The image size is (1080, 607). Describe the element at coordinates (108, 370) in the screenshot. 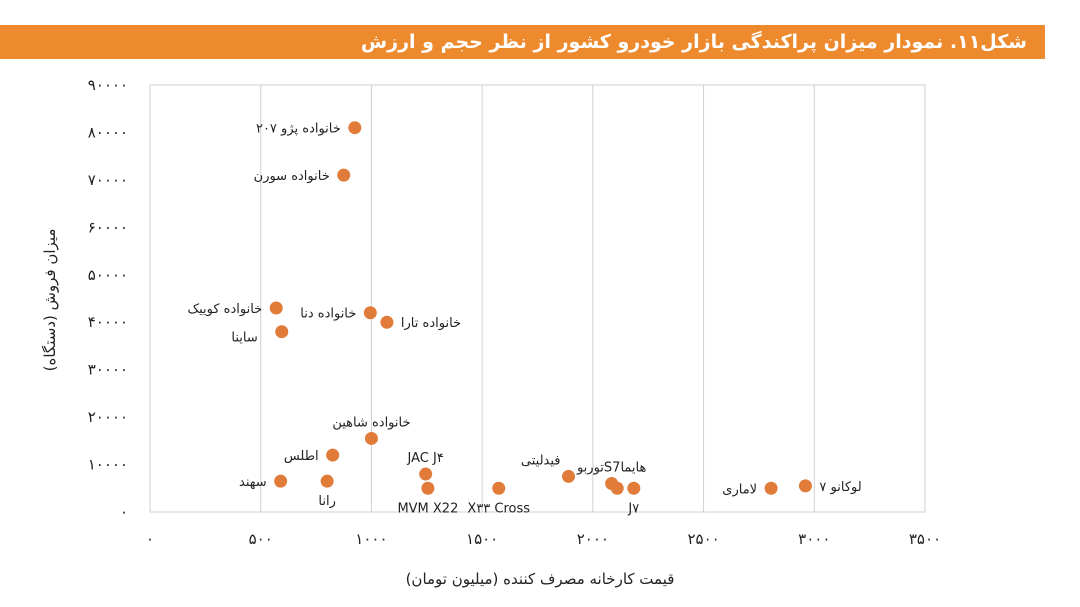

I see `y-tick-label: ۳۰۰۰۰` at that location.